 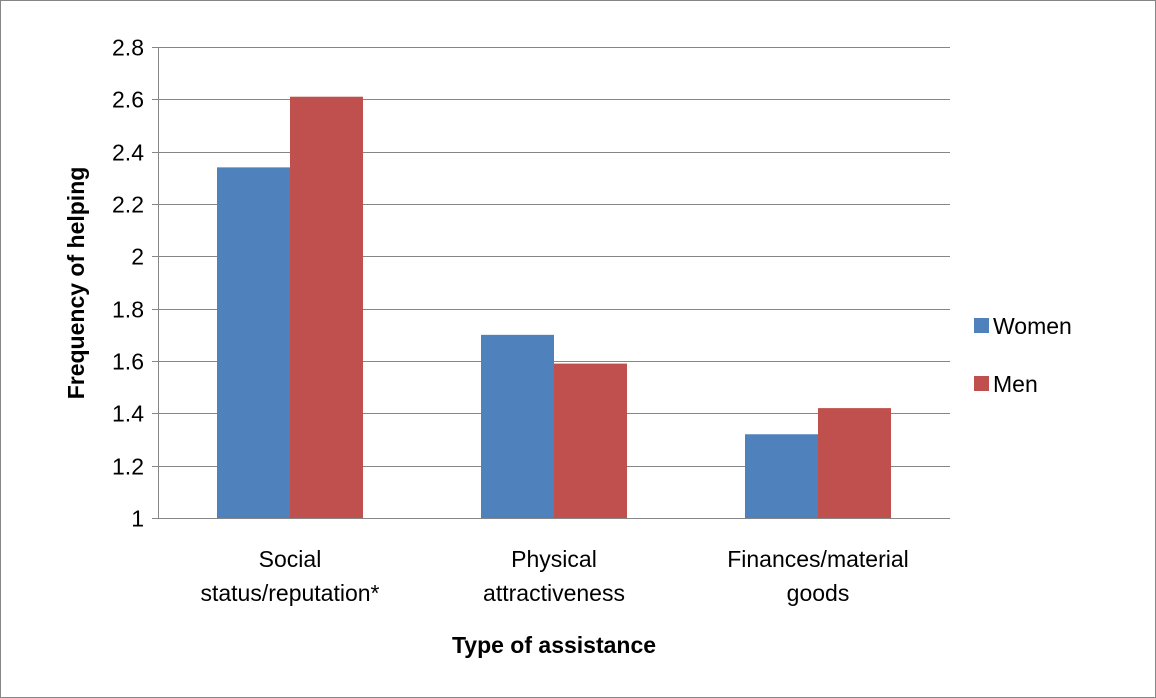 I want to click on legend: Women Men, so click(x=1023, y=355).